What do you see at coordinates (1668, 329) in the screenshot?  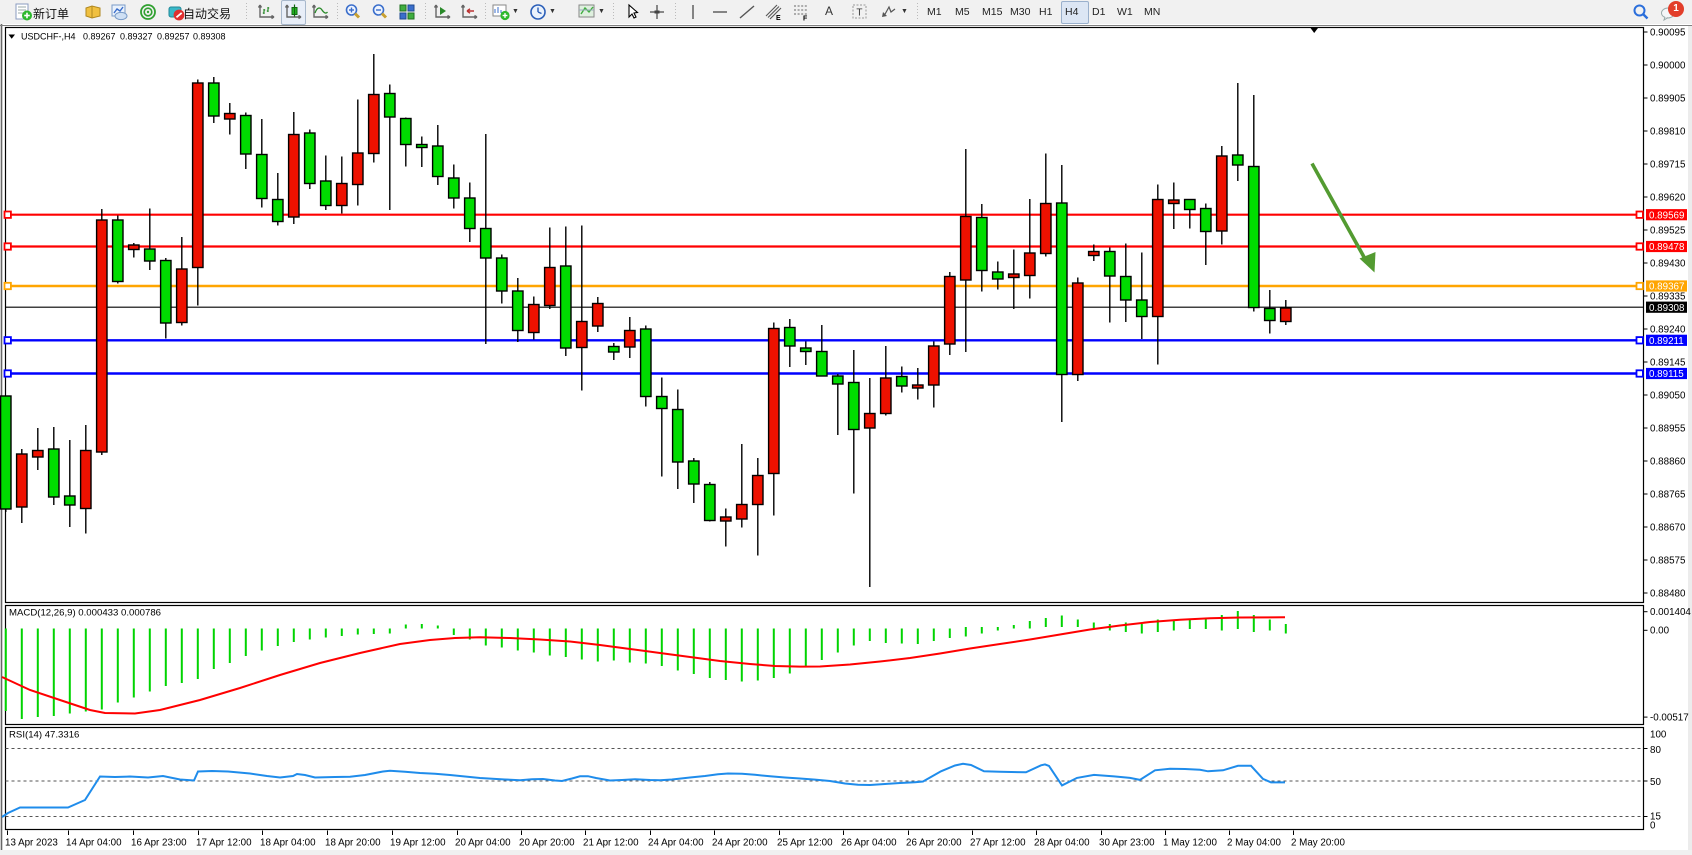 I see `svg-text: 0.89240` at bounding box center [1668, 329].